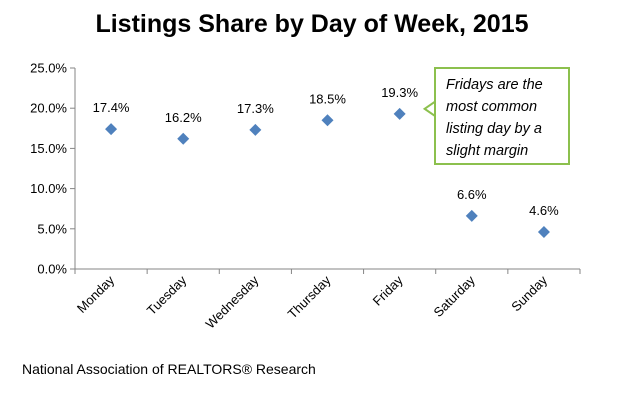 This screenshot has width=624, height=403. I want to click on x-tick-label: Wednesday, so click(231, 301).